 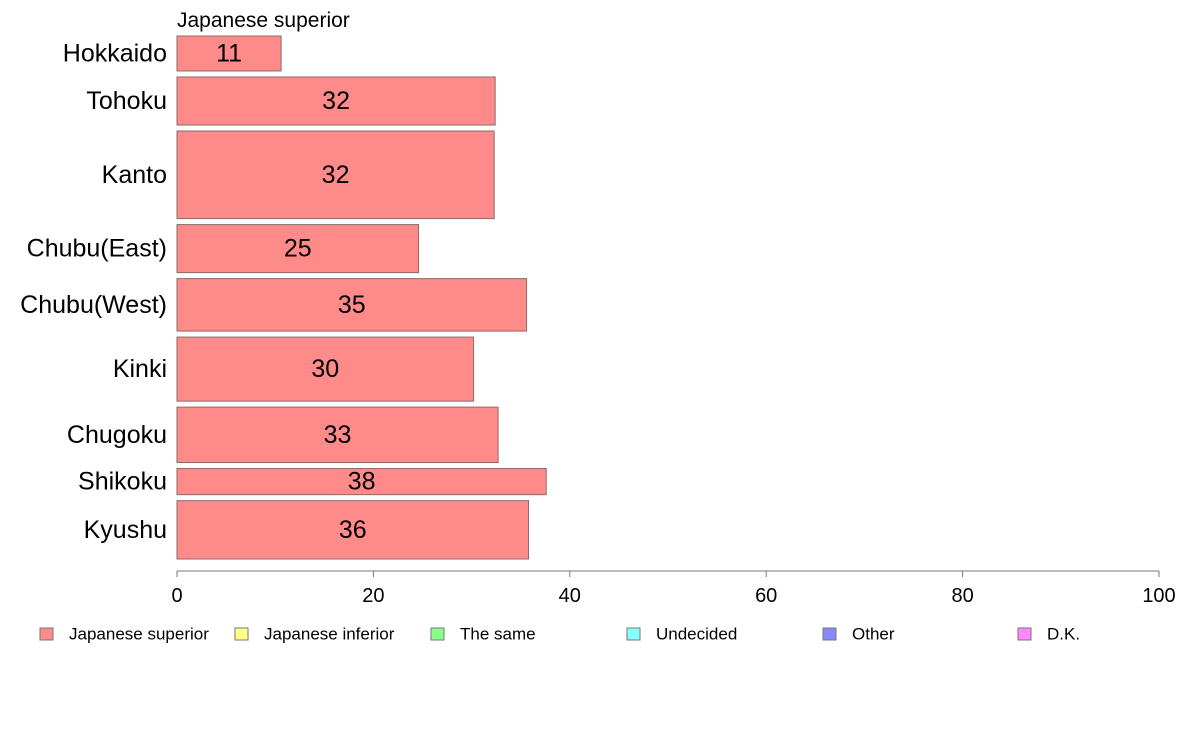 I want to click on category-label: Tohoku, so click(x=126, y=101).